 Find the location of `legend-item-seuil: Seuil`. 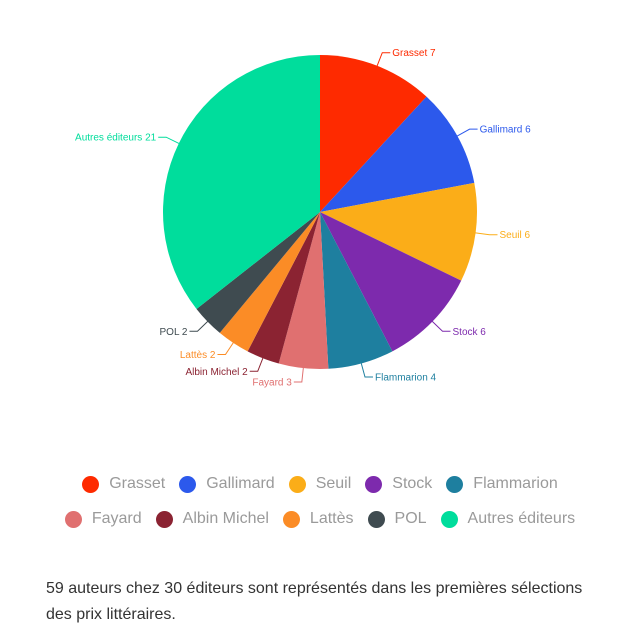

legend-item-seuil: Seuil is located at coordinates (320, 484).